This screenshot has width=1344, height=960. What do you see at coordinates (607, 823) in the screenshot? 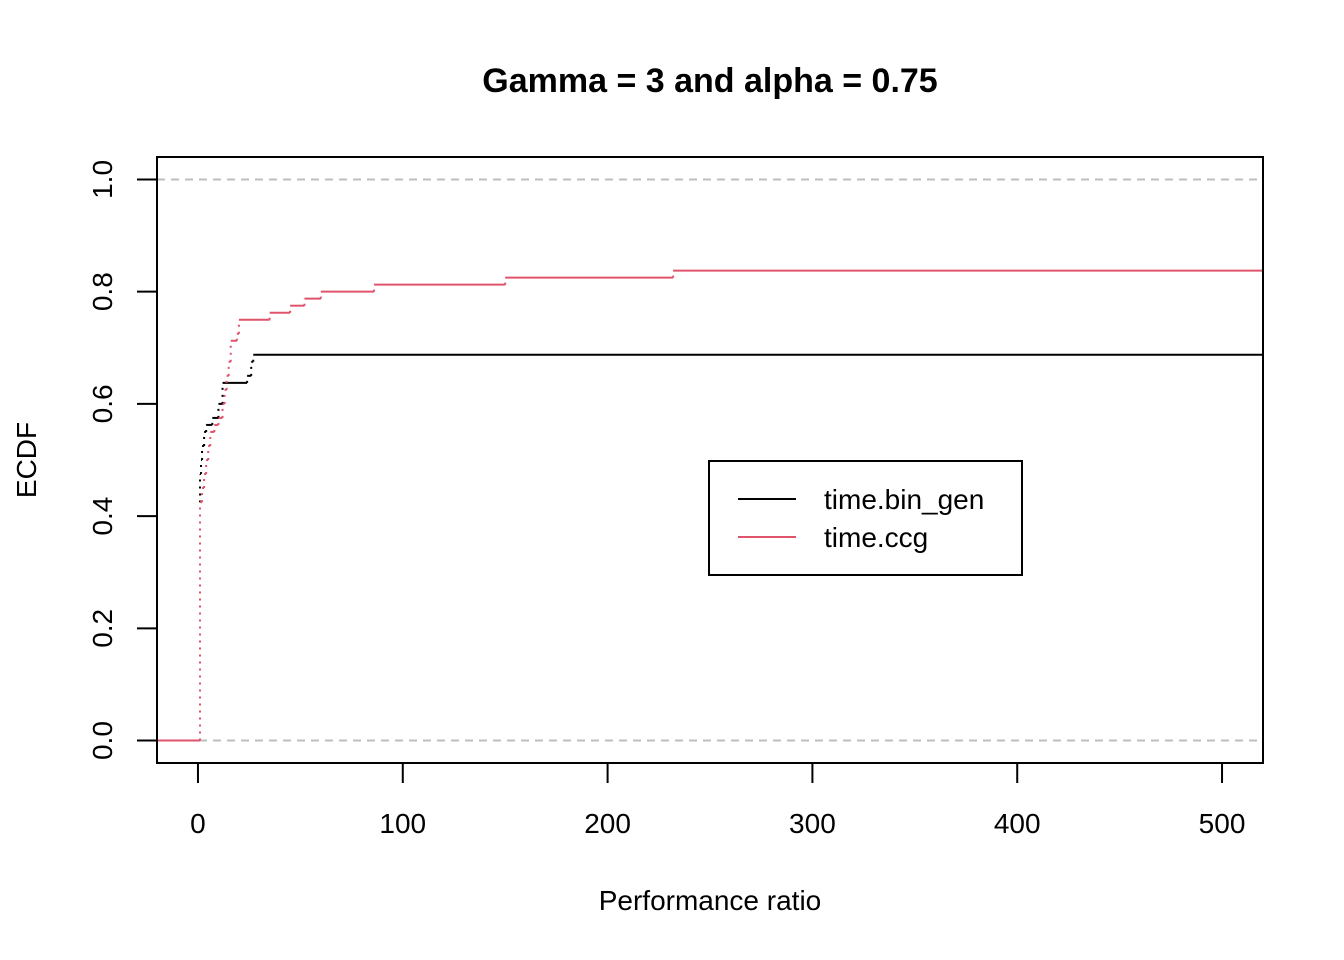
I see `x-tick-label: 200` at bounding box center [607, 823].